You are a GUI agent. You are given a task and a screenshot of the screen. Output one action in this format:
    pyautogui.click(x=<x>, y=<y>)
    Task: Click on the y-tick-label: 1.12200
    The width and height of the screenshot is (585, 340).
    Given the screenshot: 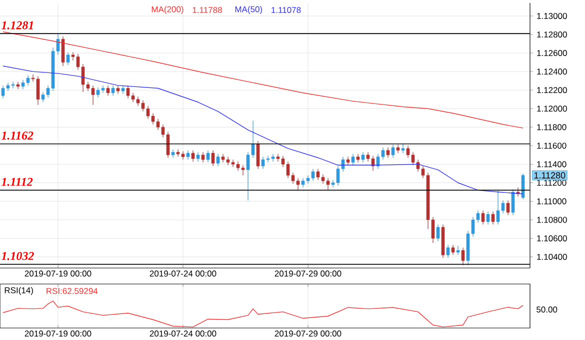 What is the action you would take?
    pyautogui.click(x=552, y=90)
    